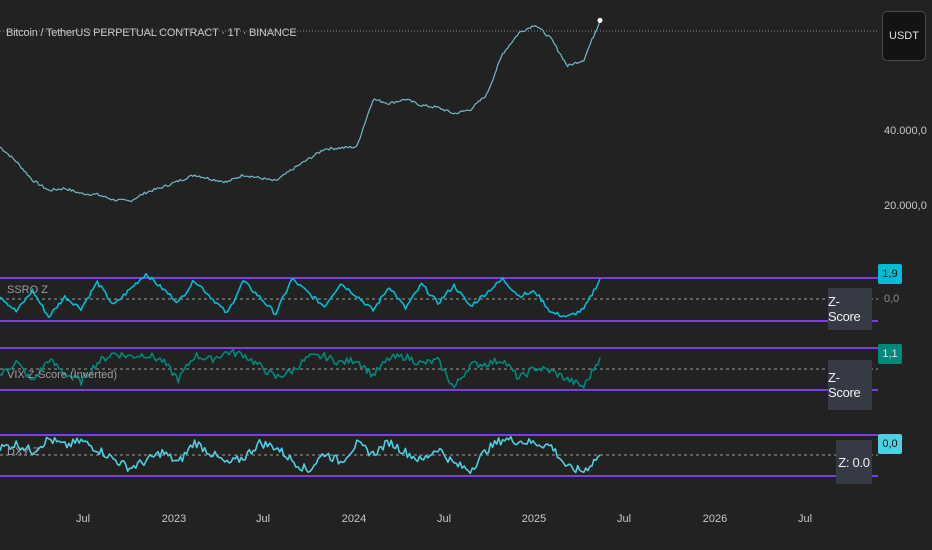 The image size is (932, 550). Describe the element at coordinates (534, 519) in the screenshot. I see `time-tick: 2025` at that location.